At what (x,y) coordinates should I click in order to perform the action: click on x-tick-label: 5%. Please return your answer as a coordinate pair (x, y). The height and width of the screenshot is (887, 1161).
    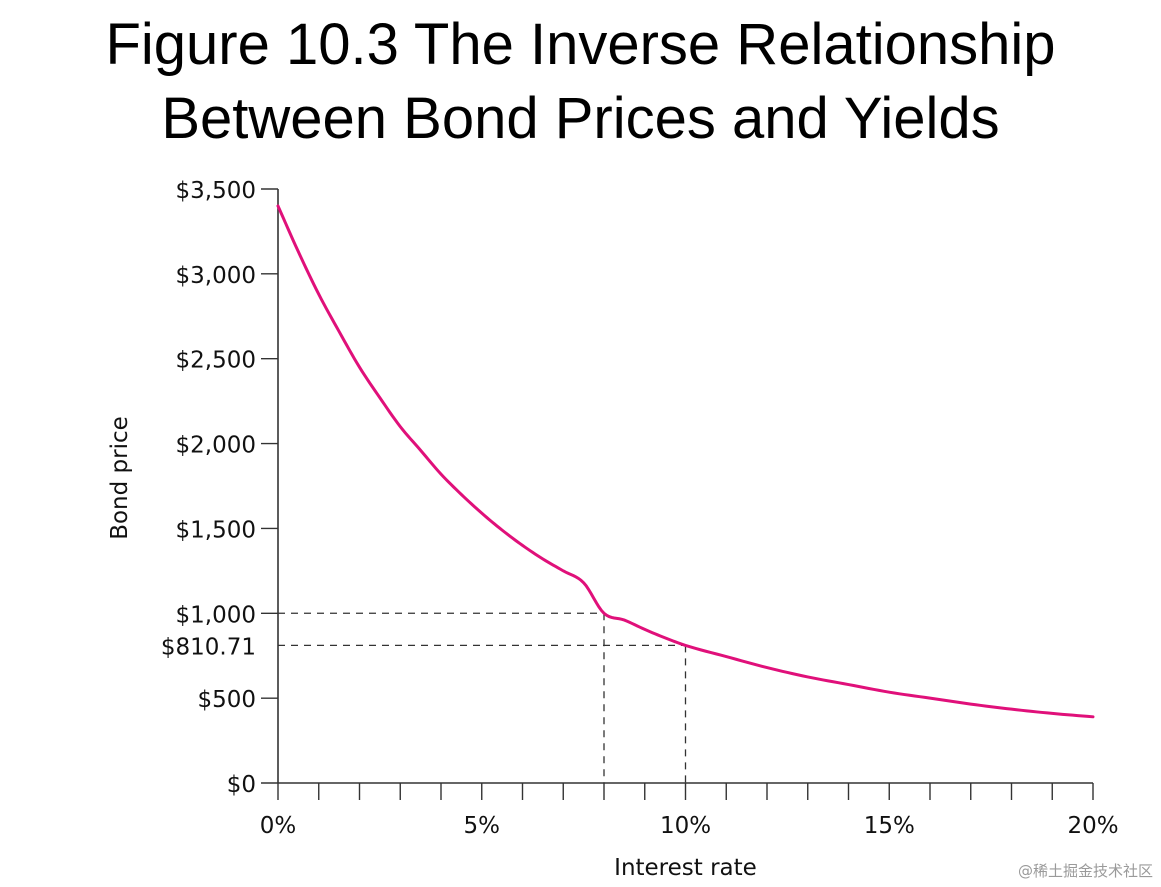
    Looking at the image, I should click on (482, 826).